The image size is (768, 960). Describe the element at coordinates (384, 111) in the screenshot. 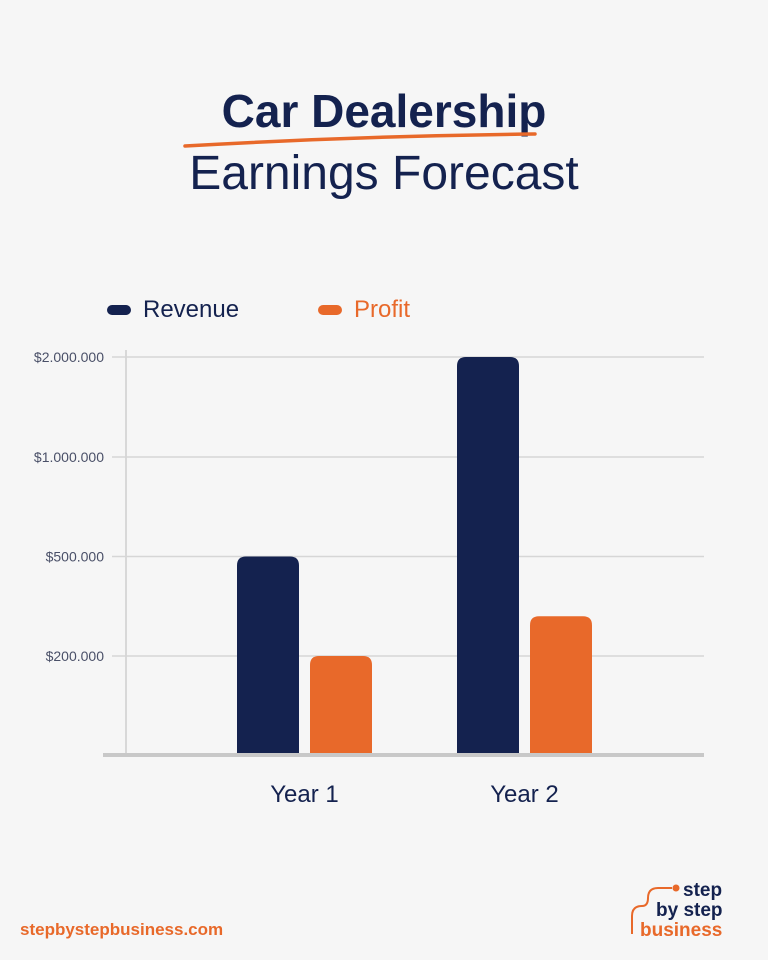

I see `chart-title: Car Dealership` at that location.